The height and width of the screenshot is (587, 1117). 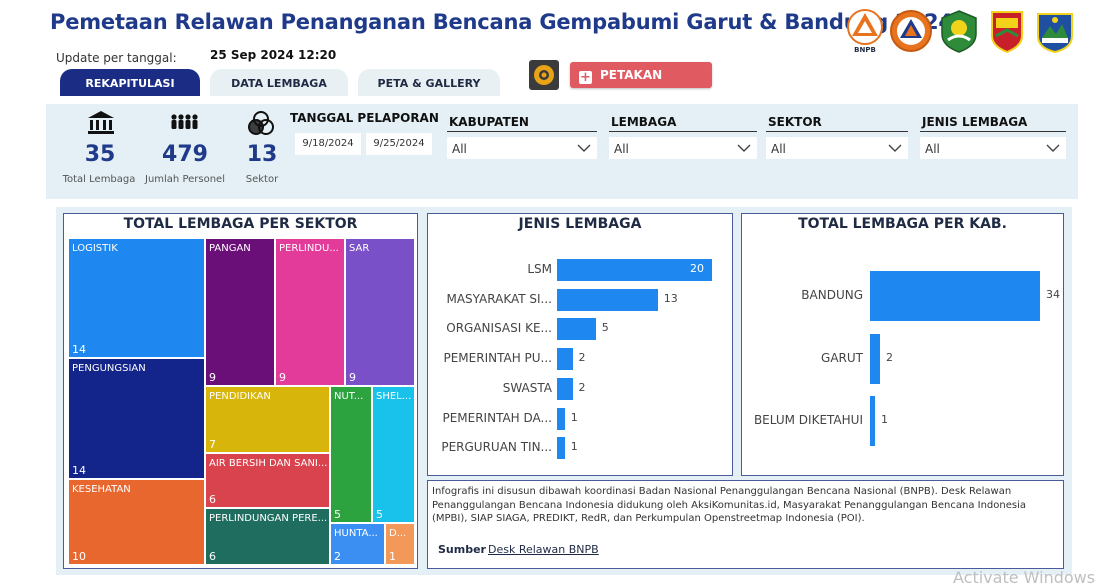 I want to click on bpbd-logo, so click(x=911, y=31).